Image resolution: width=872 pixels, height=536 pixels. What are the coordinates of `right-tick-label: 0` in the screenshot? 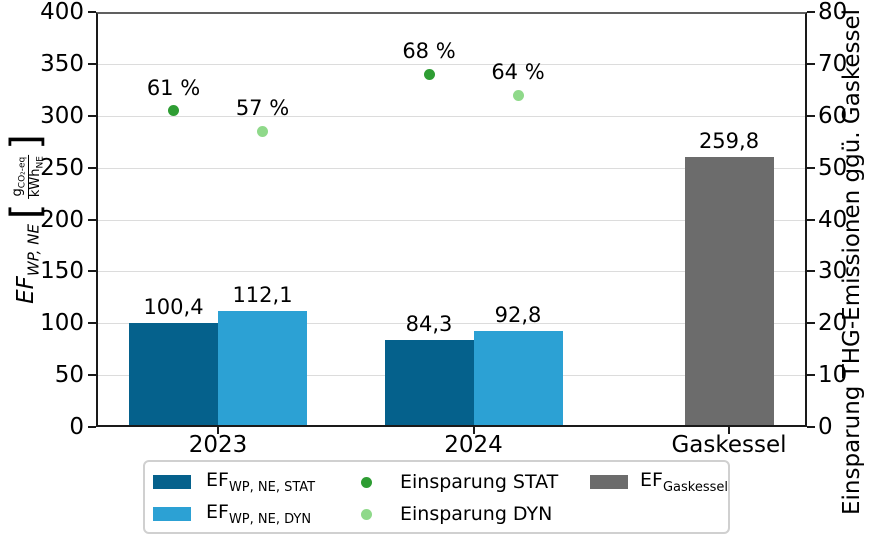 It's located at (825, 427).